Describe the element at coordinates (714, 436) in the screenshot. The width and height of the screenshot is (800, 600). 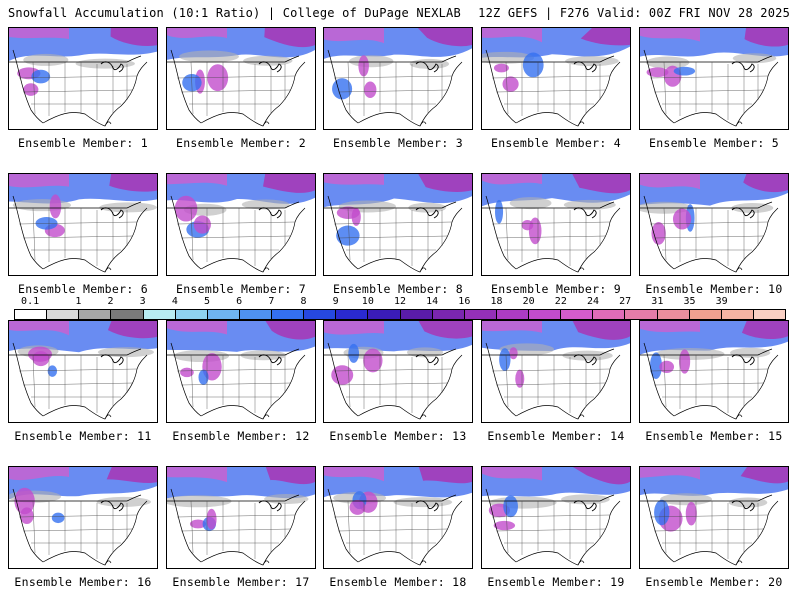
I see `member-caption-15: Ensemble Member: 15` at that location.